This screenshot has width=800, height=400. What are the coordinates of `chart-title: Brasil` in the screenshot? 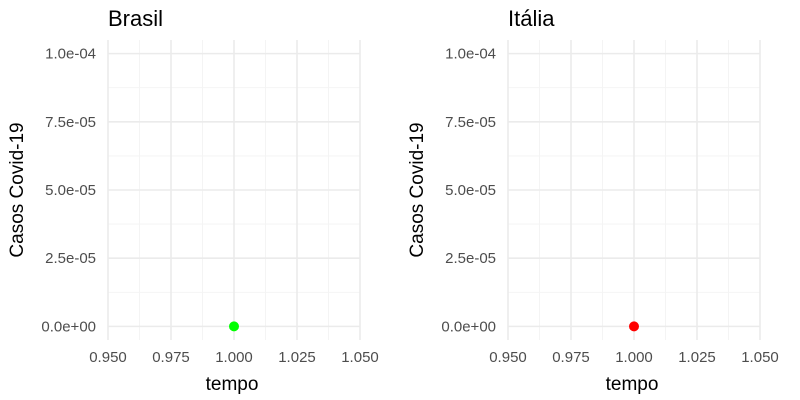 It's located at (135, 18).